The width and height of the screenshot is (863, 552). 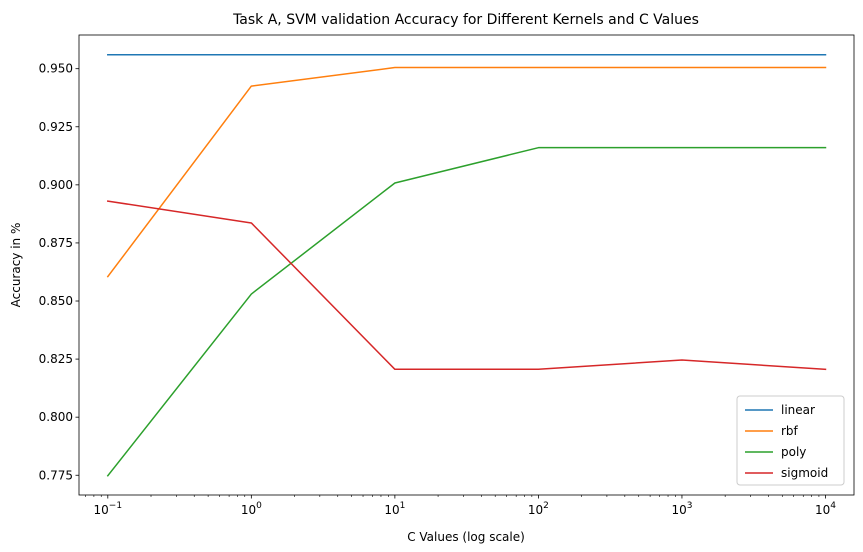 I want to click on legend-box, so click(x=790, y=440).